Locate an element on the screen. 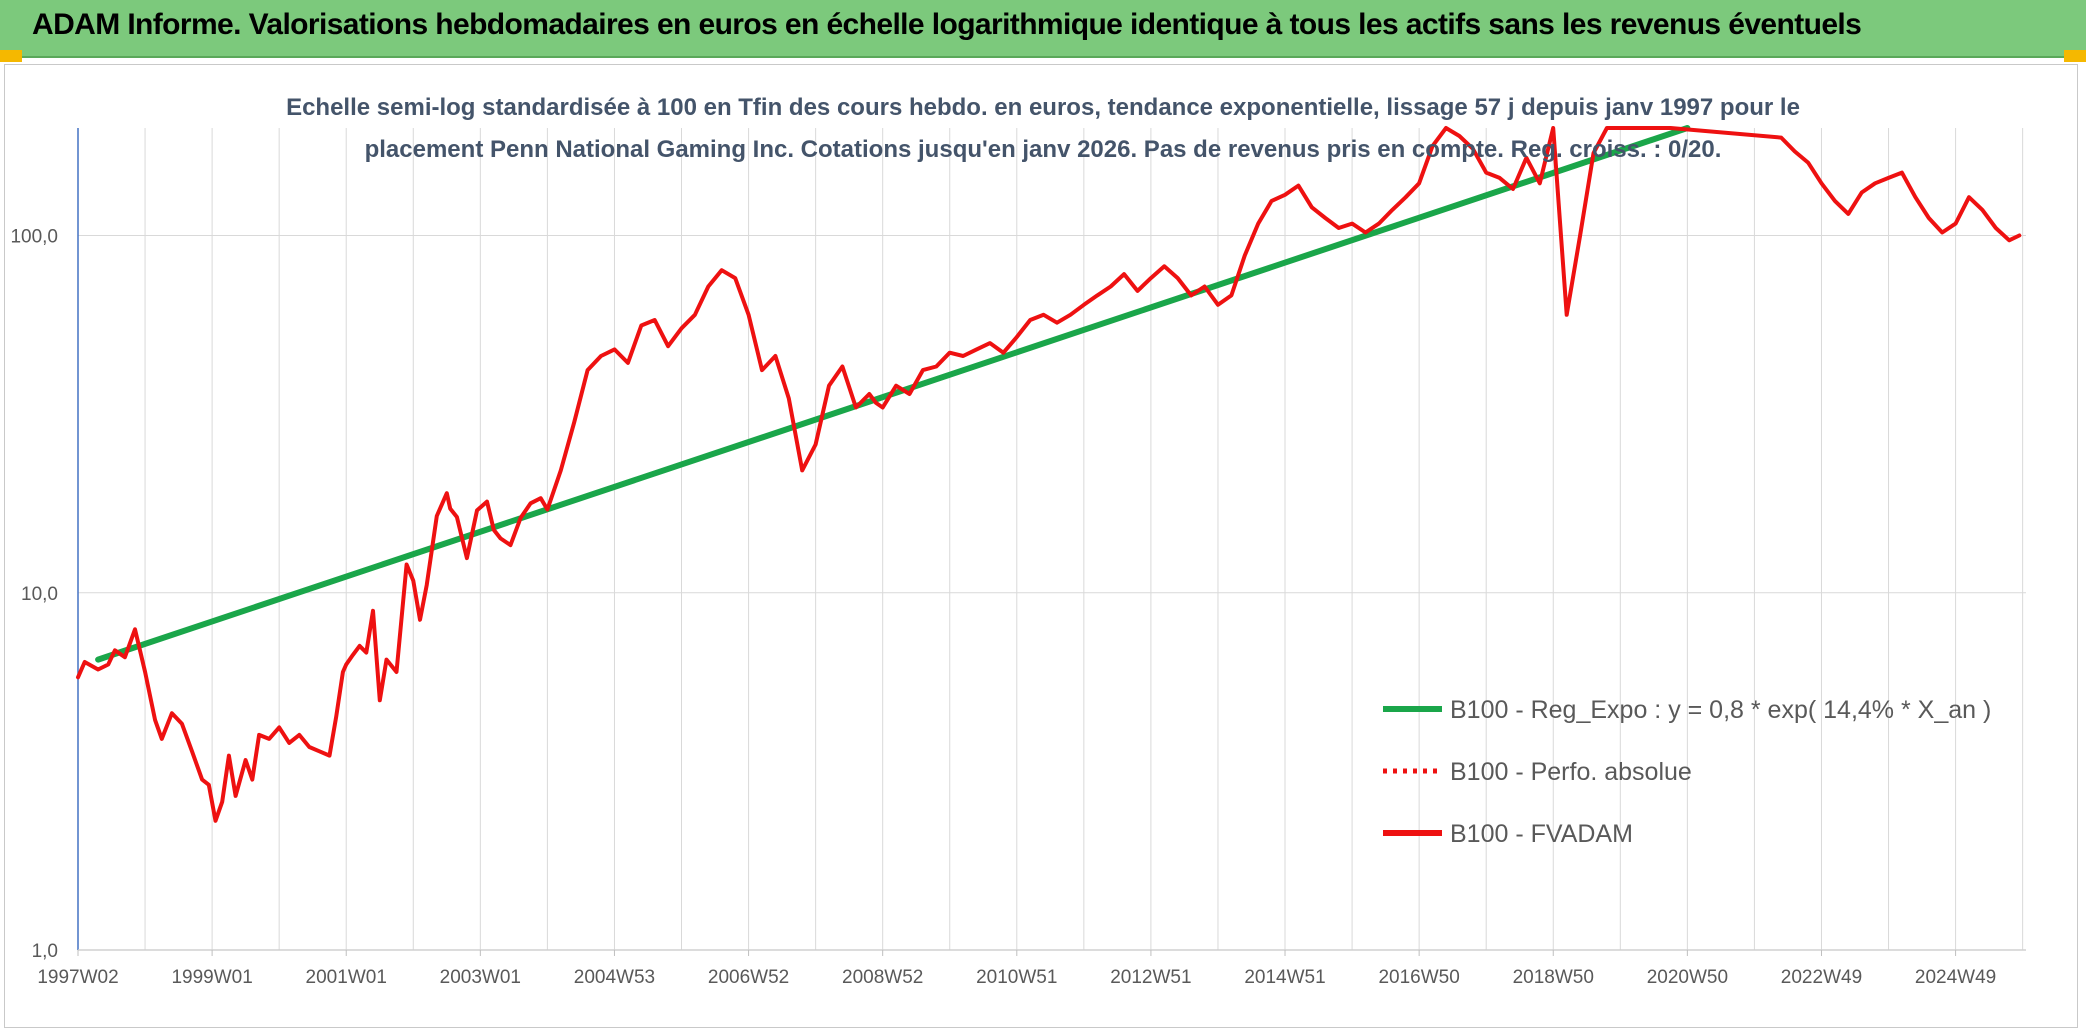 This screenshot has height=1033, width=2086. x-tick-label: 2008W52 is located at coordinates (882, 977).